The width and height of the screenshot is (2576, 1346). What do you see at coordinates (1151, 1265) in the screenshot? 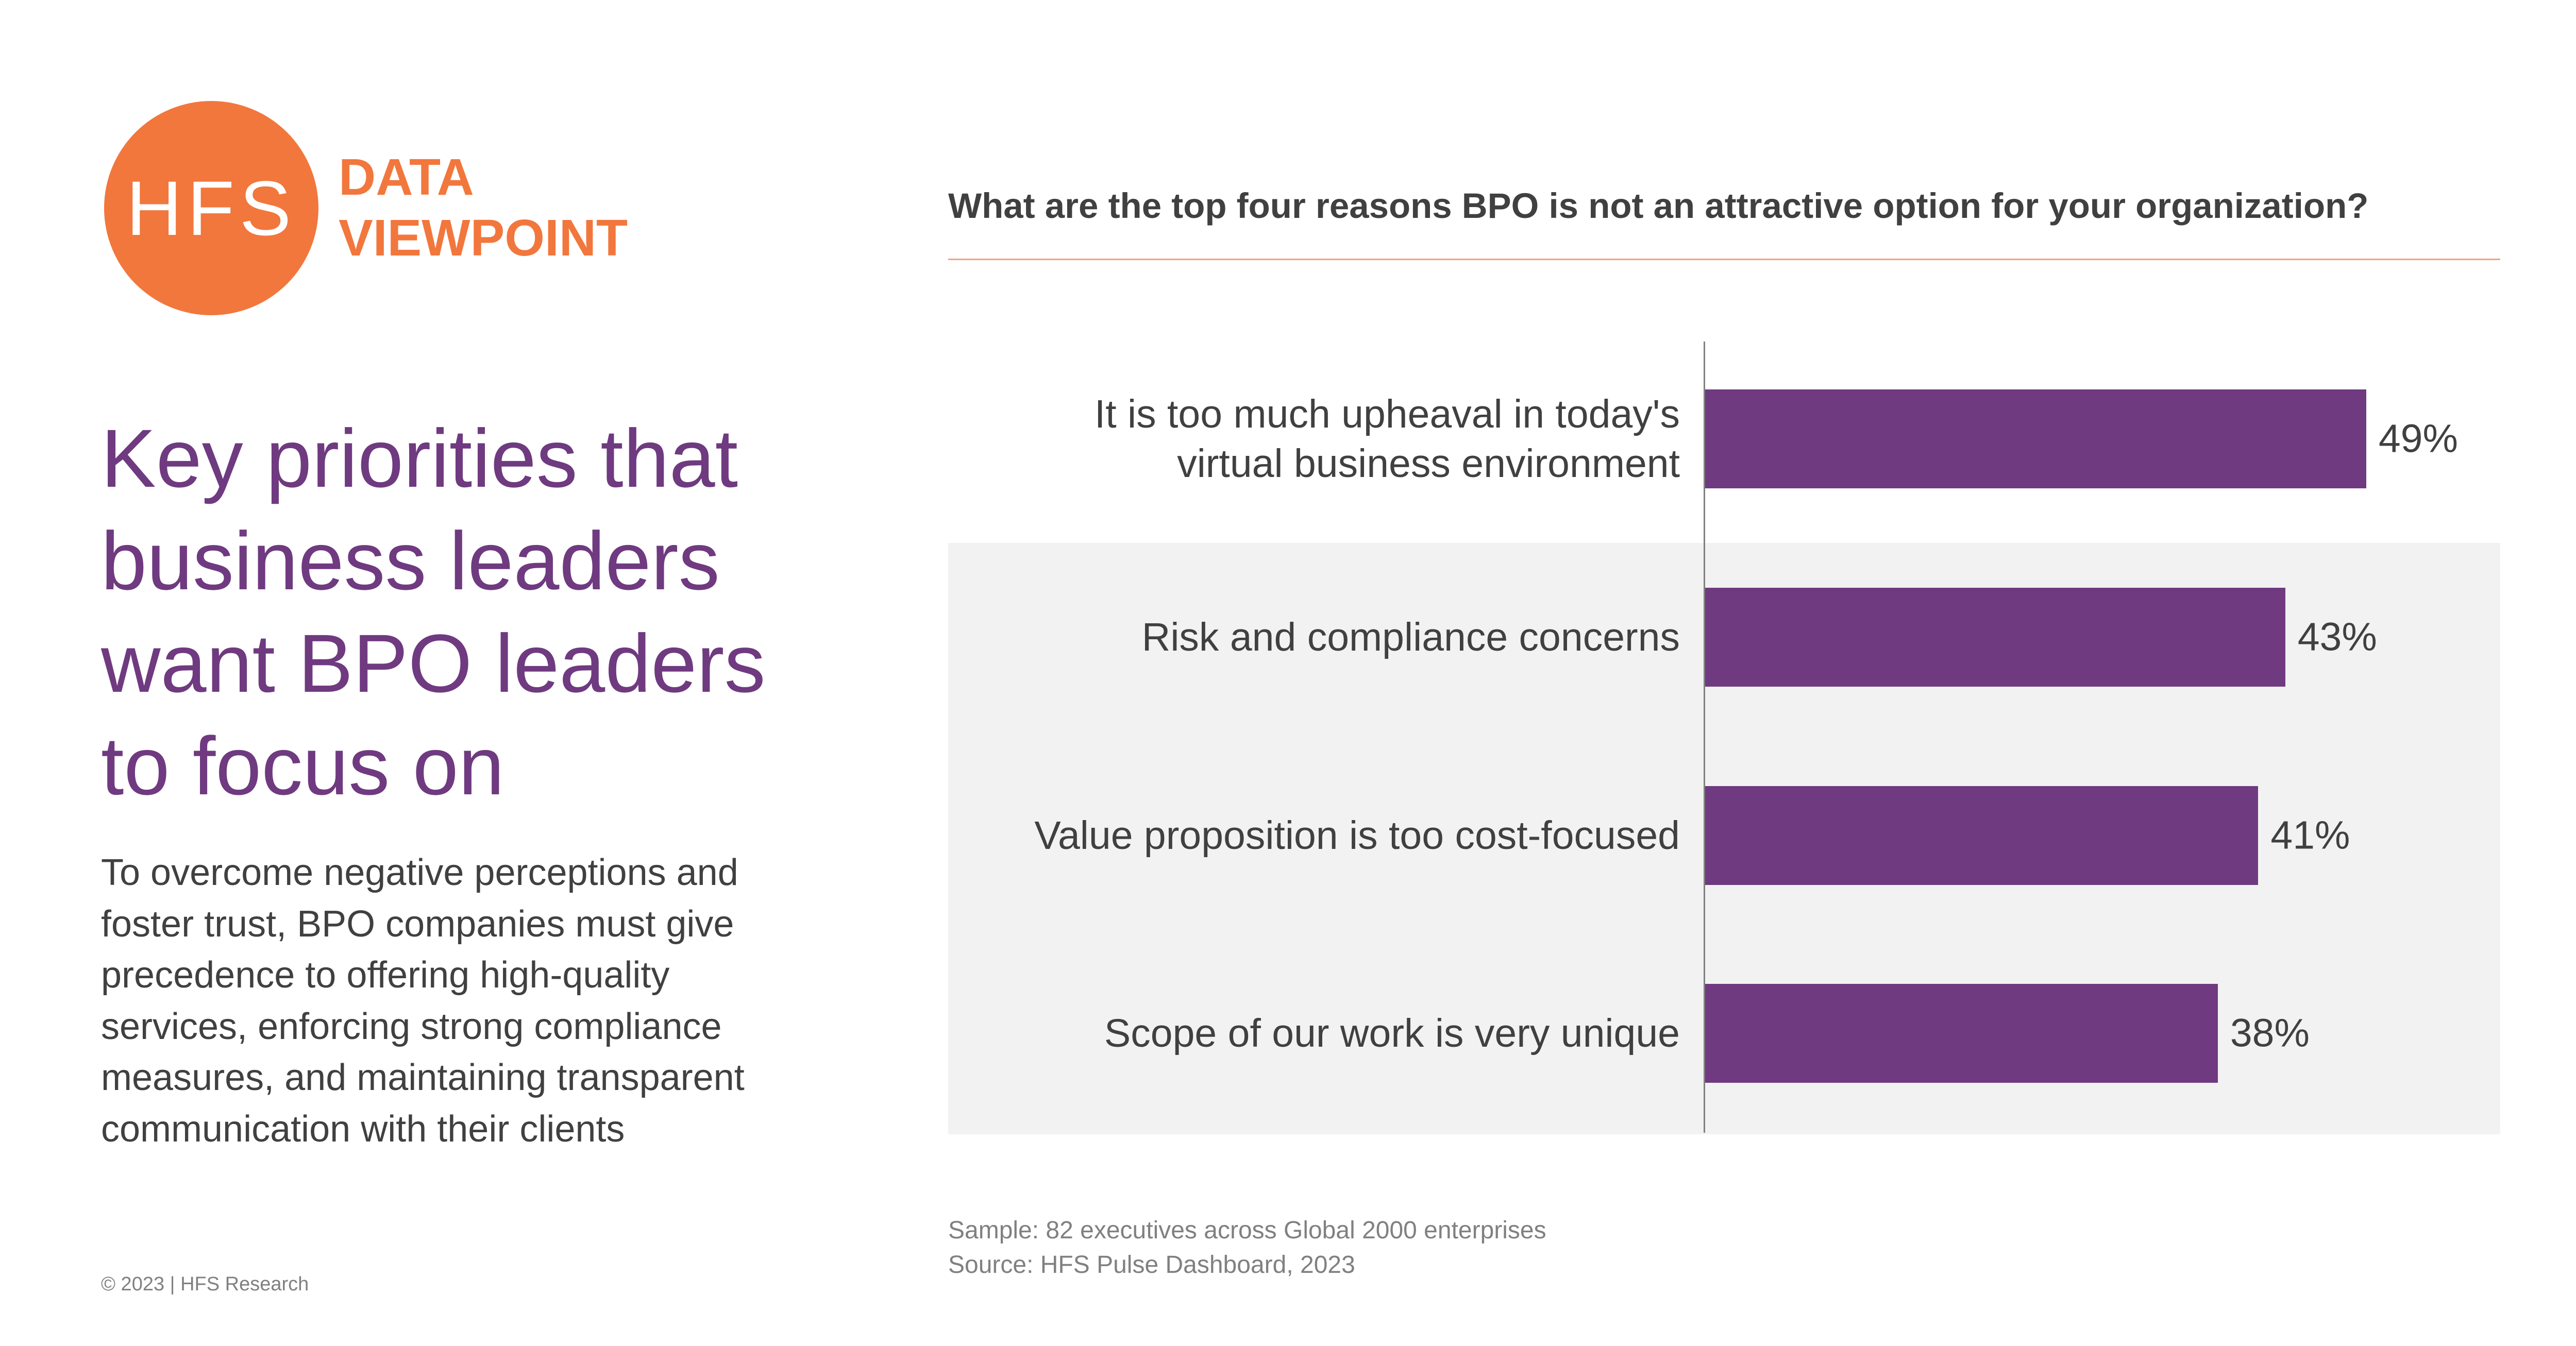
I see `source-note: Source: HFS Pulse Dashboard, 2023` at bounding box center [1151, 1265].